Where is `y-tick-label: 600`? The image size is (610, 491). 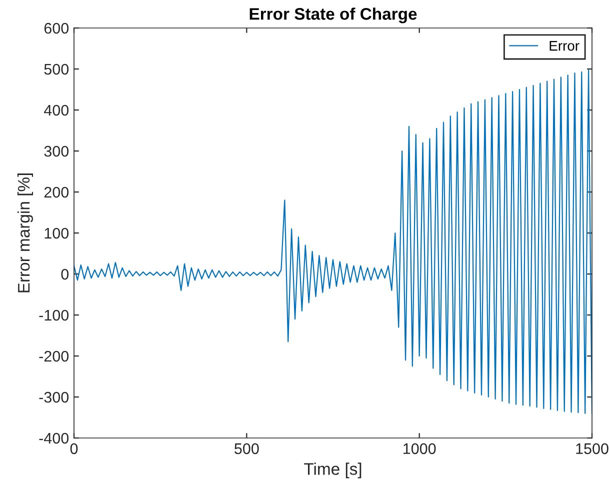 y-tick-label: 600 is located at coordinates (56, 28).